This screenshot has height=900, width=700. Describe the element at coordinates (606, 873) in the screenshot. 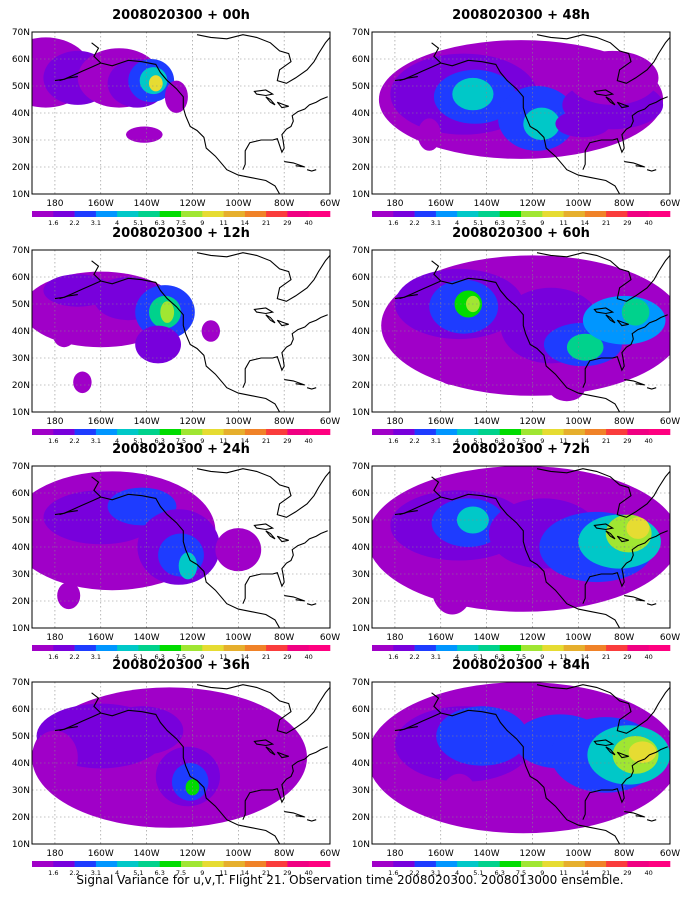

I see `colorbar-label: 21` at that location.